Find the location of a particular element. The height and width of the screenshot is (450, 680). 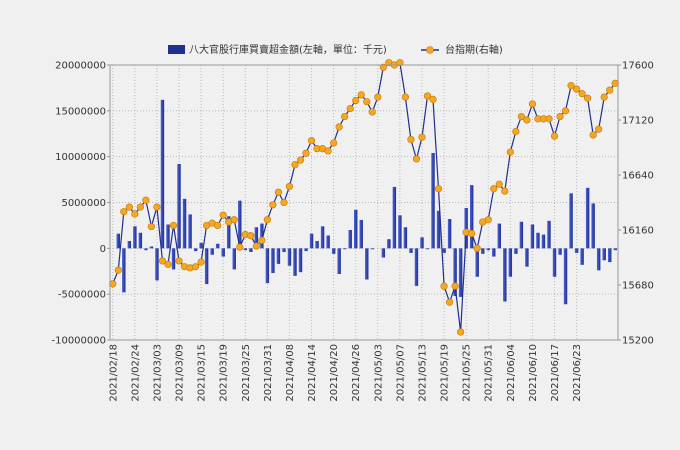

x-tick-label: 2021/05/19 is located at coordinates (445, 373).